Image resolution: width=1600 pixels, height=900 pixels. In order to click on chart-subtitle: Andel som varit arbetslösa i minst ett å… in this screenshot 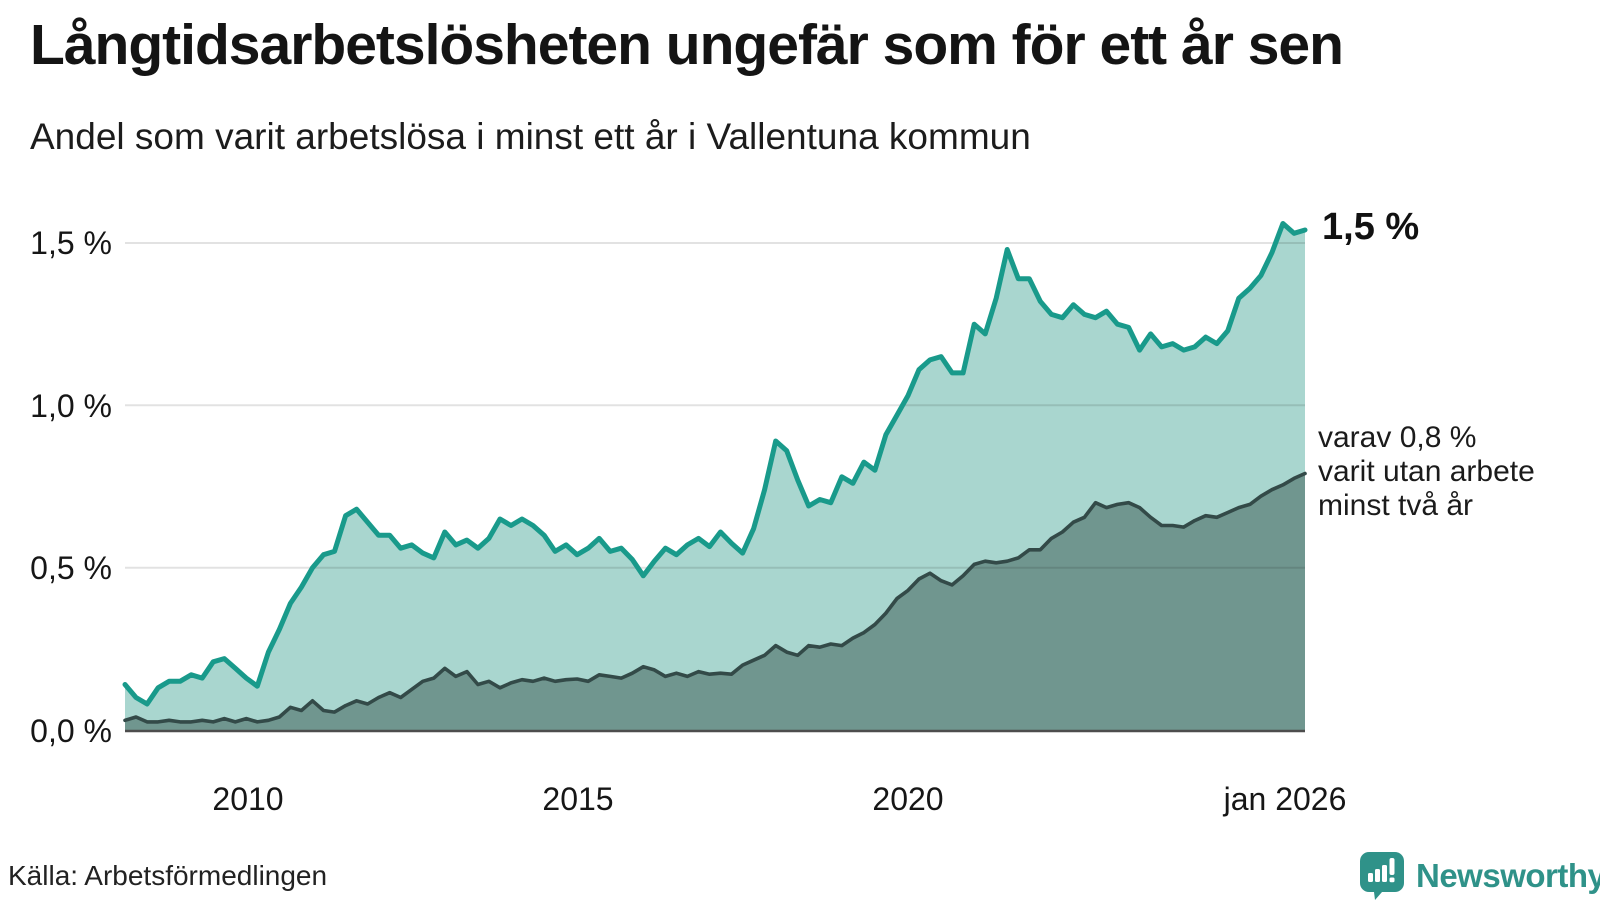, I will do `click(530, 136)`.